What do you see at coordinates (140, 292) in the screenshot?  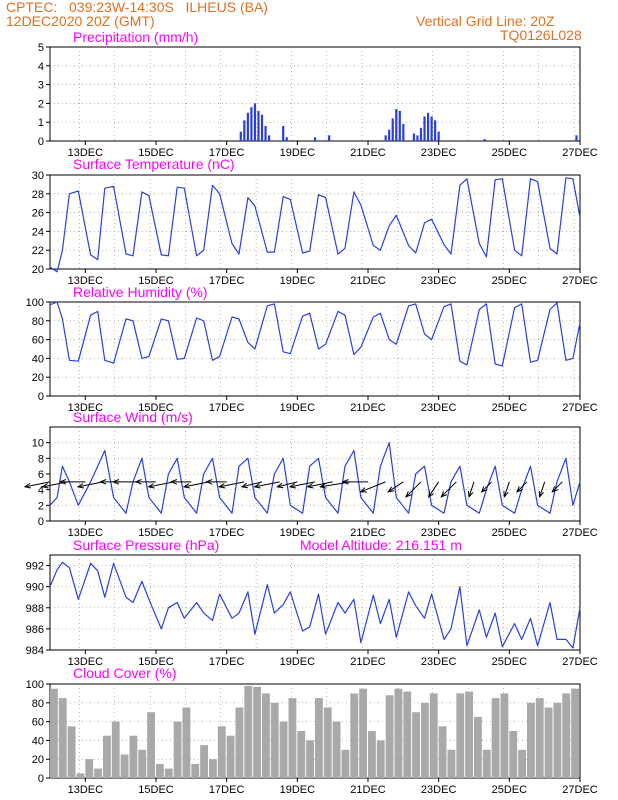 I see `panel-title: Relative Humidity (%)` at bounding box center [140, 292].